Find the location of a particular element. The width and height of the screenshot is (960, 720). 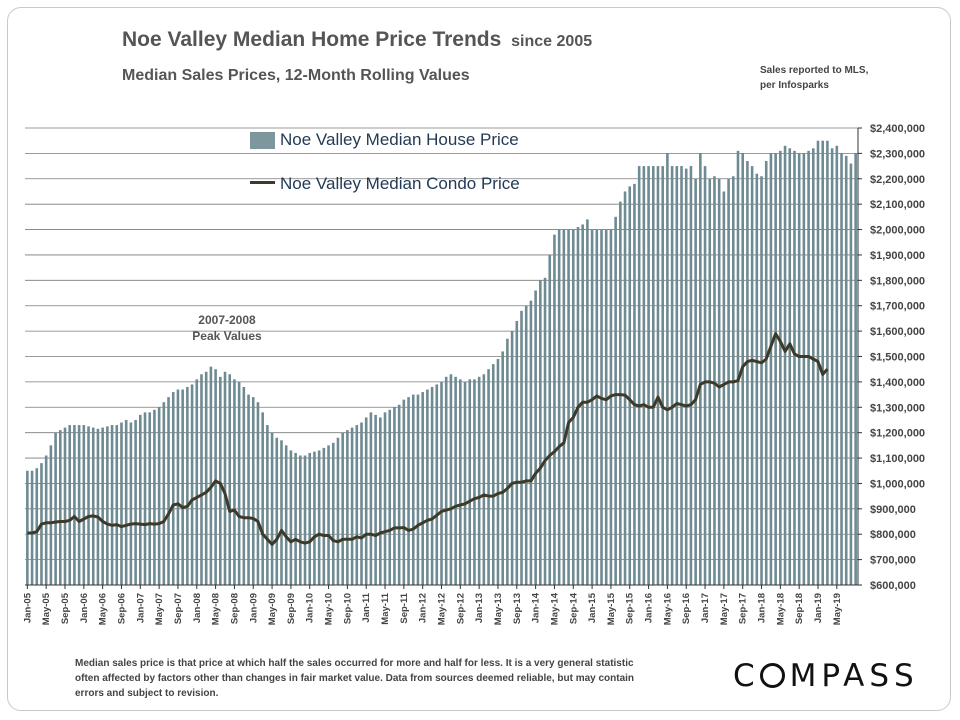

x-tick-label: Jan-16 is located at coordinates (649, 608).